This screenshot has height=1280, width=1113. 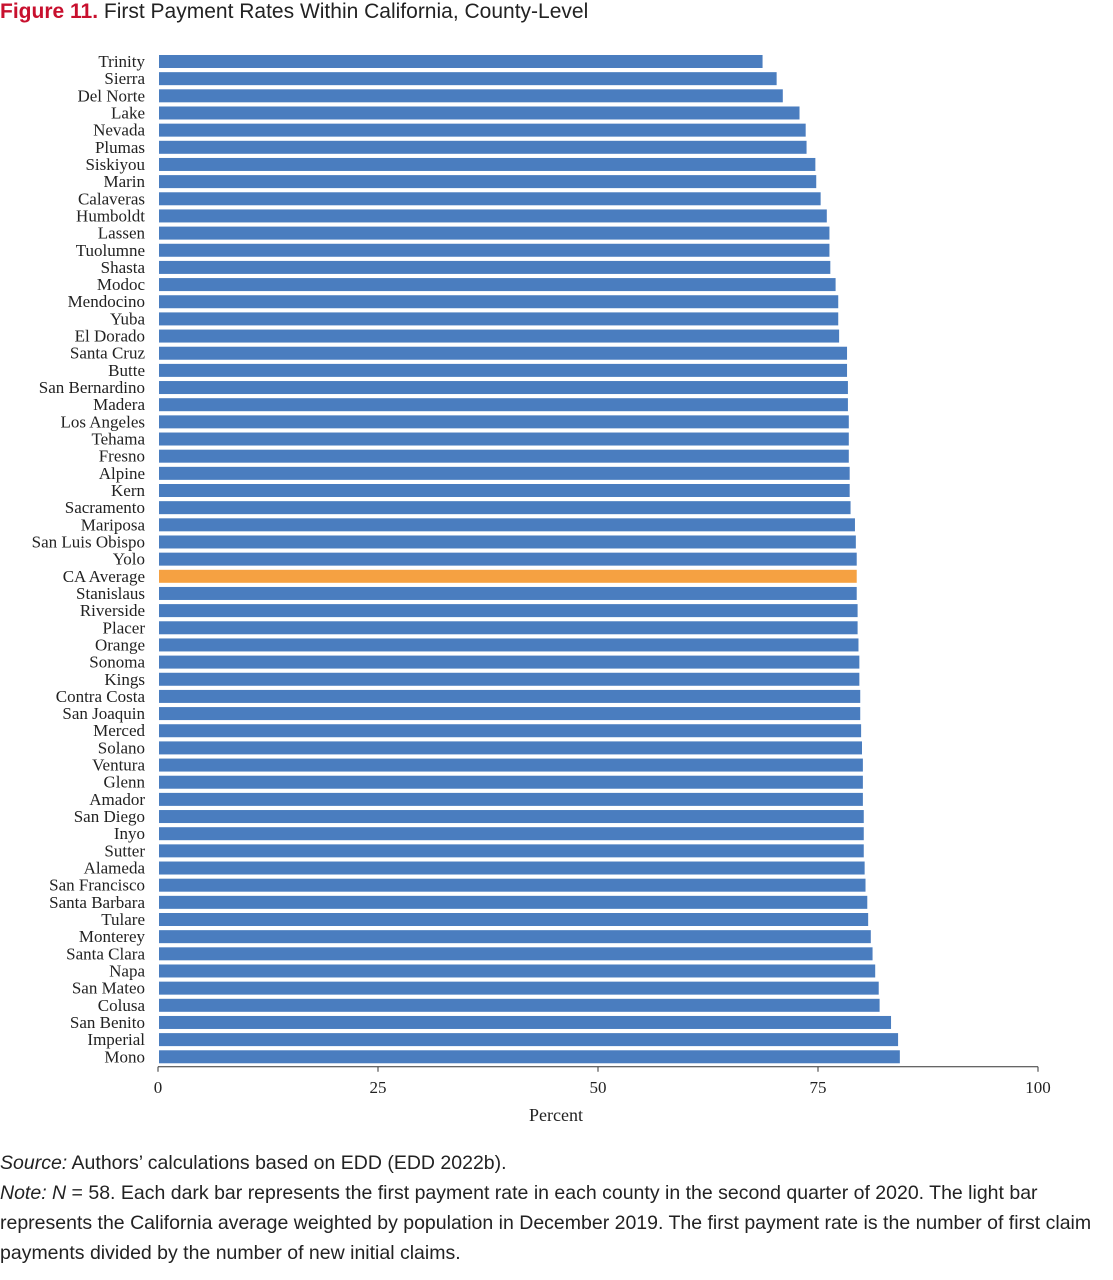 I want to click on category-label-siskiyou: Siskiyou, so click(x=115, y=164).